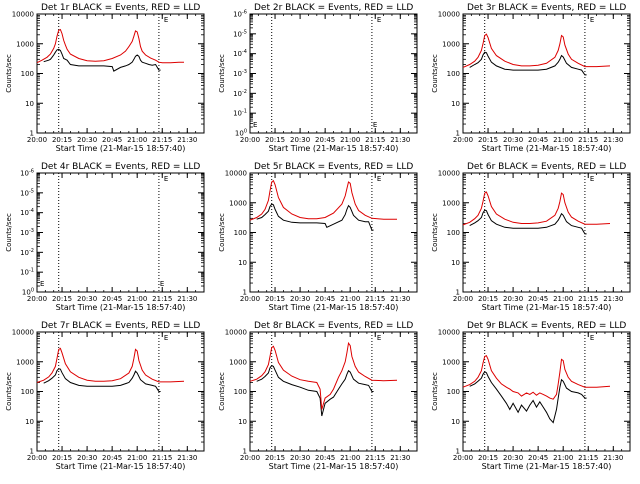  What do you see at coordinates (546, 8) in the screenshot?
I see `panel-title: Det 3r BLACK = Events, RED = LLD` at bounding box center [546, 8].